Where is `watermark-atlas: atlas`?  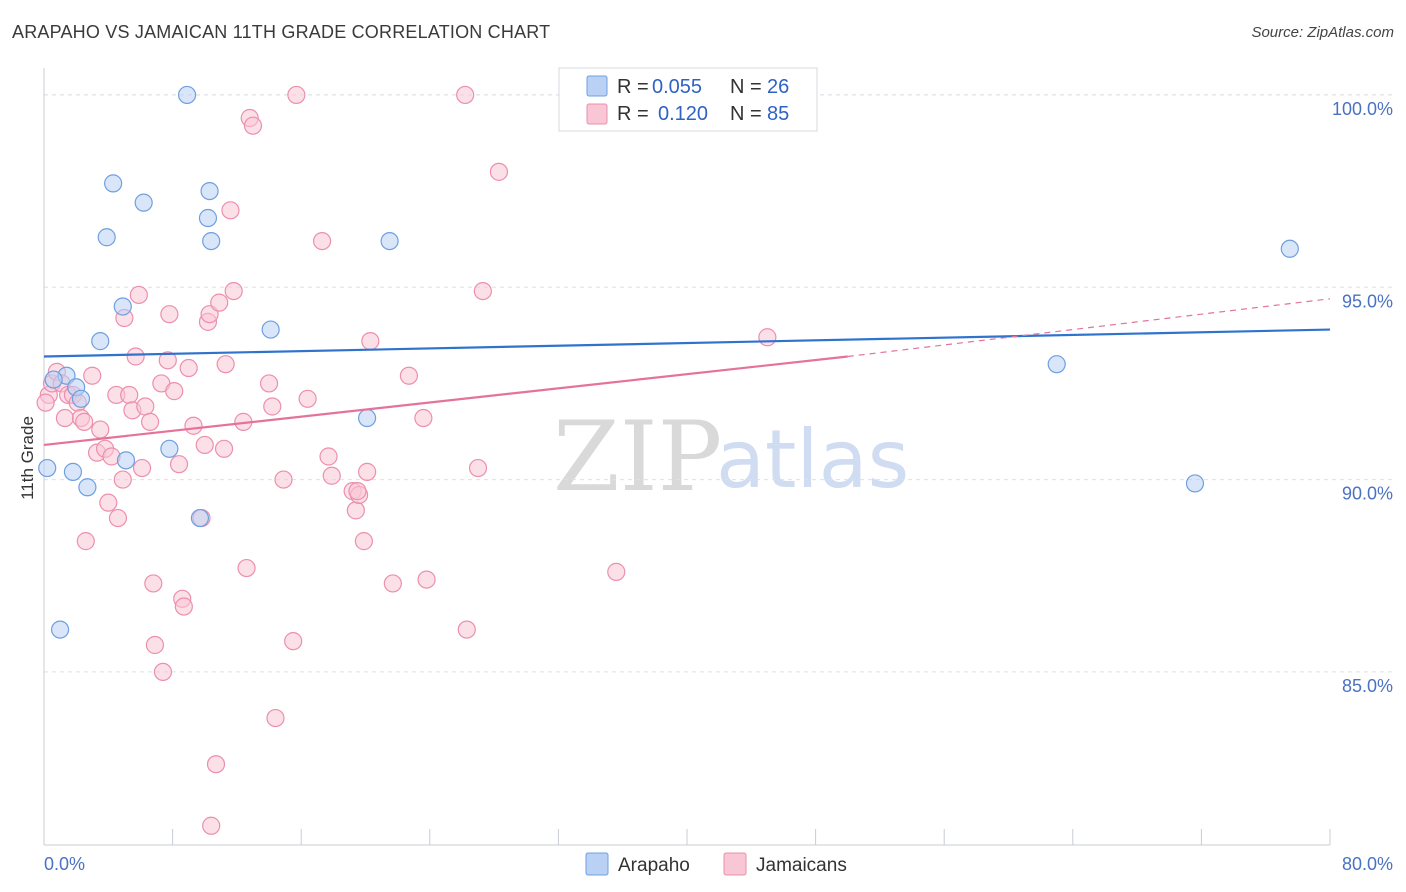
watermark-atlas: atlas is located at coordinates (812, 459).